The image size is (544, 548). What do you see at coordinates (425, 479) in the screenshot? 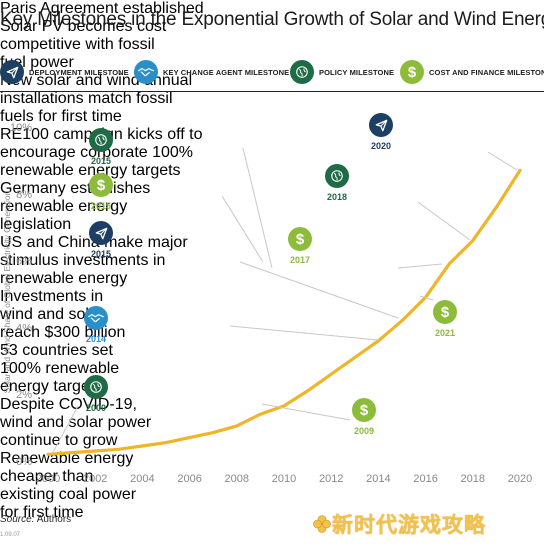
I see `x-tick-label: 2016` at bounding box center [425, 479].